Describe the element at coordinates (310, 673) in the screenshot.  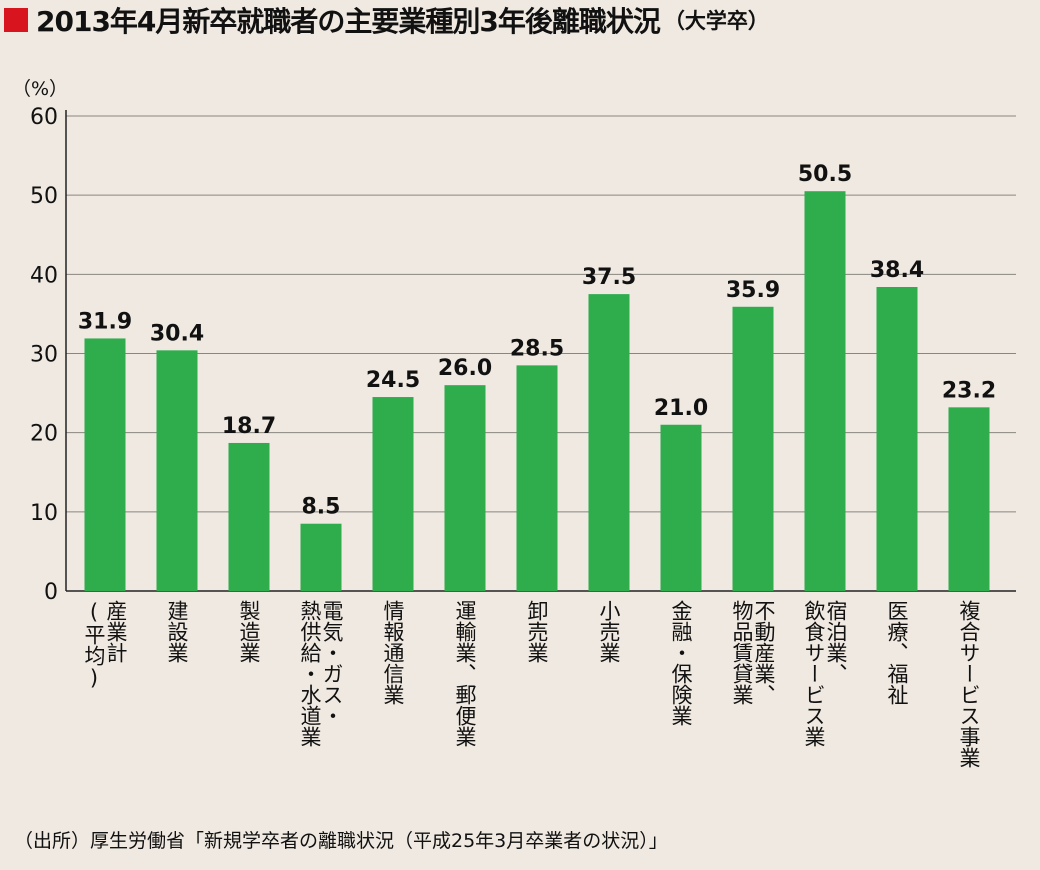
I see `category-label: 熱供給・水道業` at that location.